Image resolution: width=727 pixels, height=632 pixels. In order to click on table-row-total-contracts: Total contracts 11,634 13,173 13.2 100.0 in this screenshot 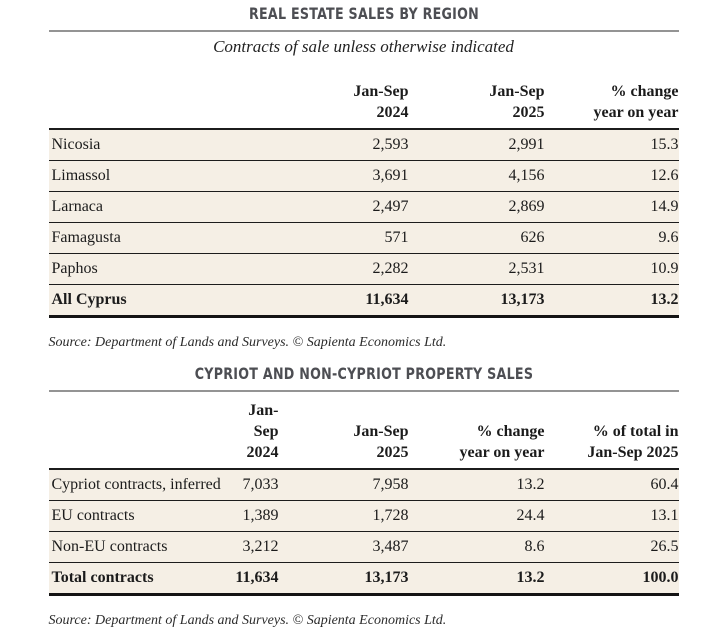, I will do `click(363, 578)`.